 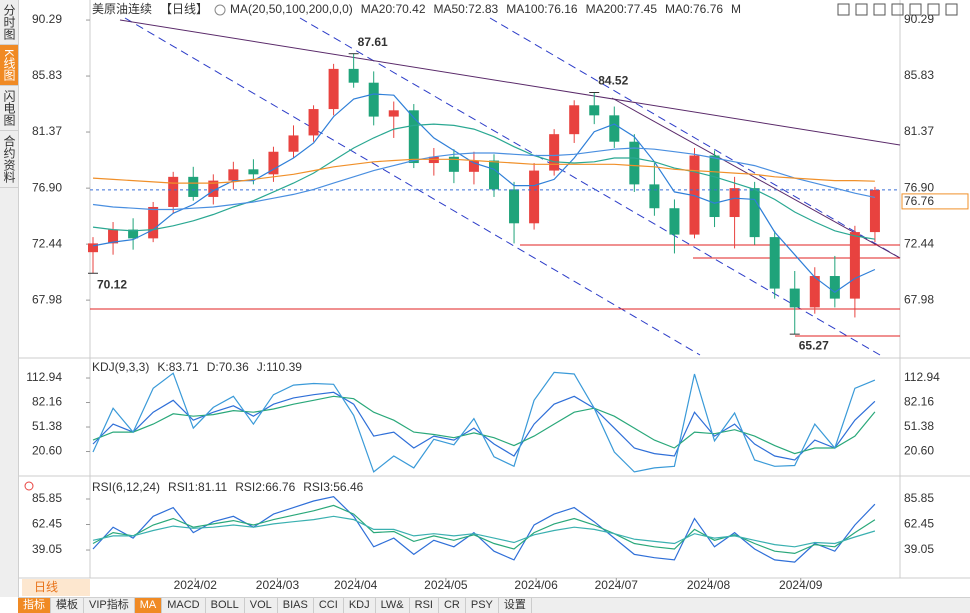 What do you see at coordinates (47, 299) in the screenshot?
I see `y-tick-label: 67.98` at bounding box center [47, 299].